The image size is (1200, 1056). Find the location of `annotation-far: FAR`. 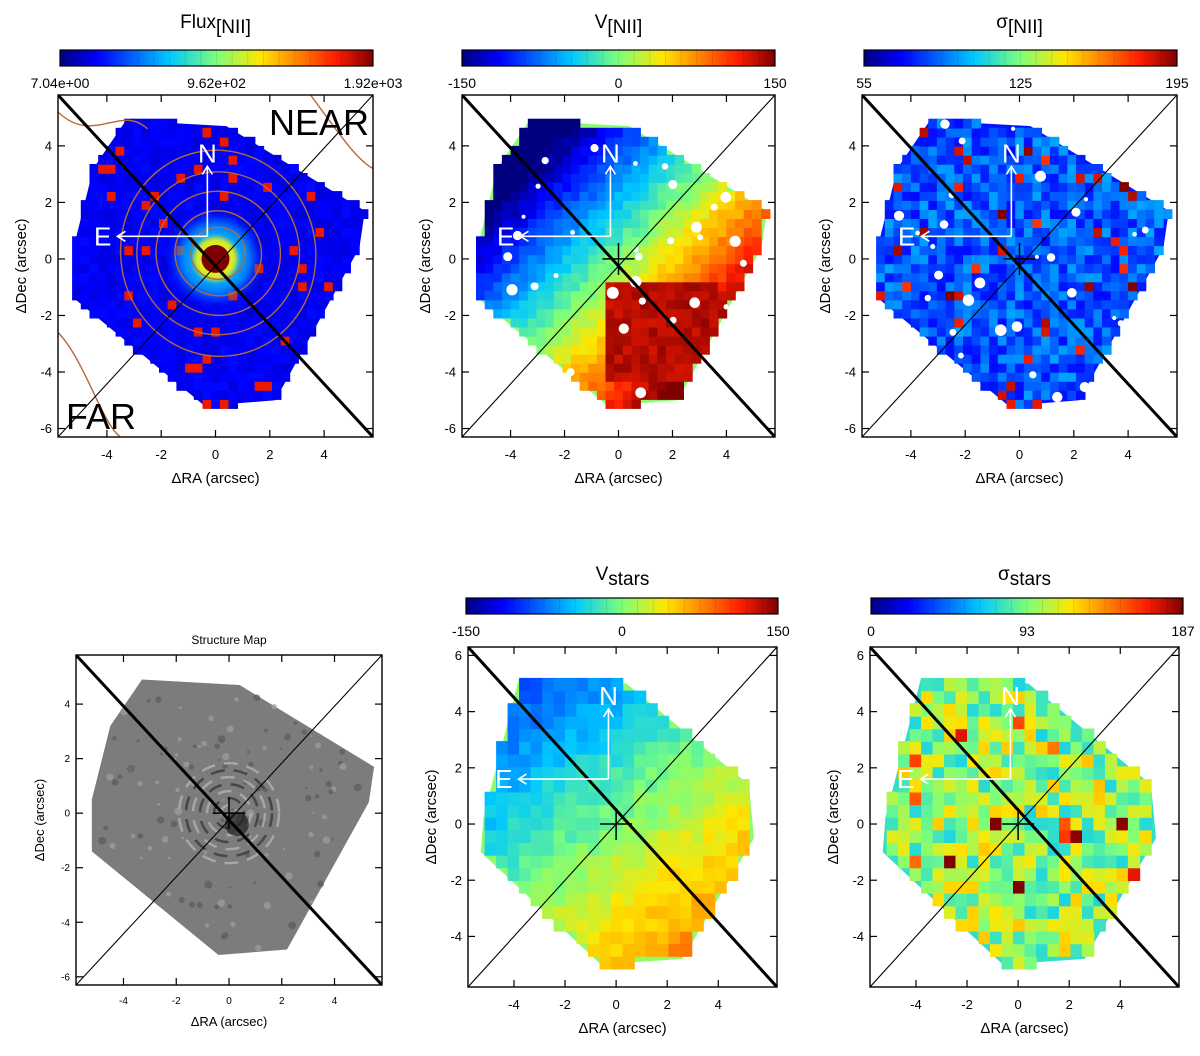

annotation-far: FAR is located at coordinates (101, 416).